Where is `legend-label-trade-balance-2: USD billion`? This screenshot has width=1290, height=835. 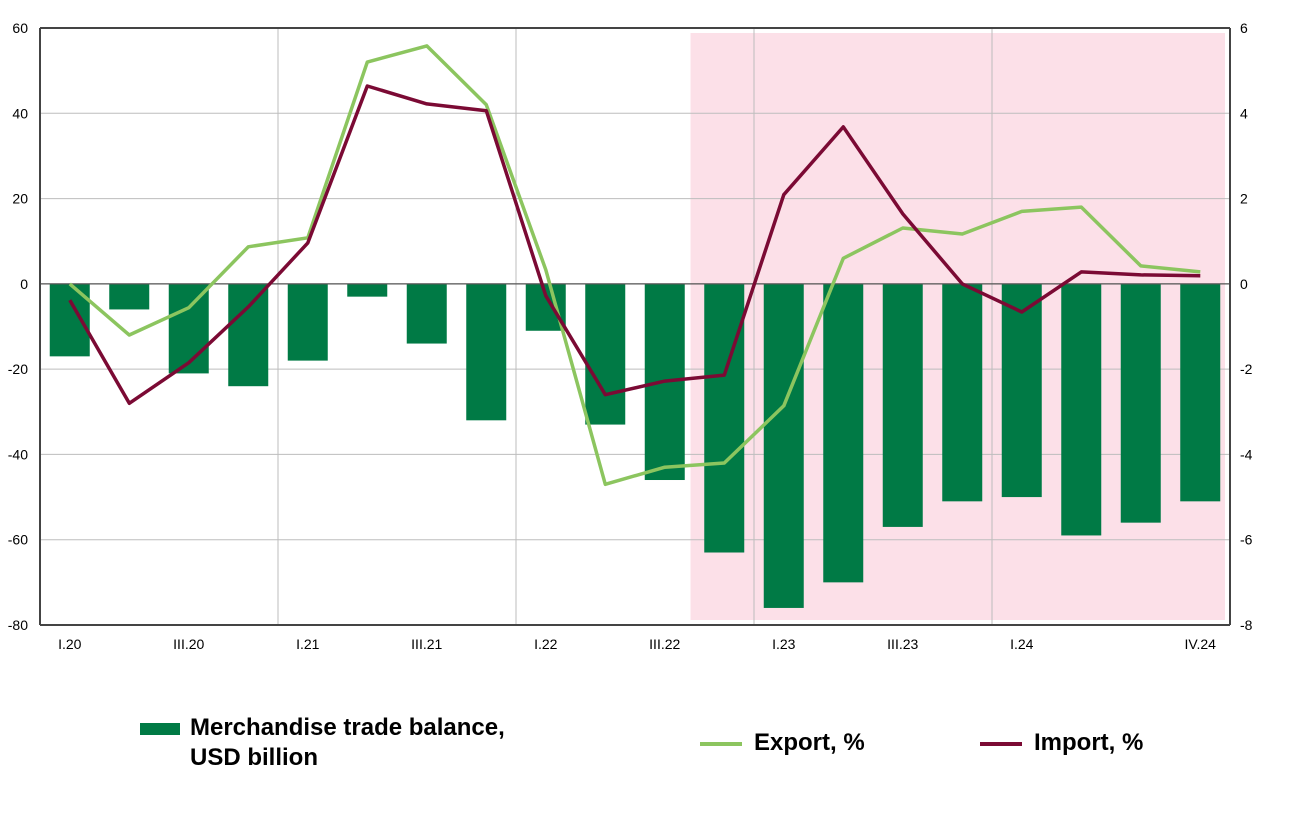
legend-label-trade-balance-2: USD billion is located at coordinates (254, 757).